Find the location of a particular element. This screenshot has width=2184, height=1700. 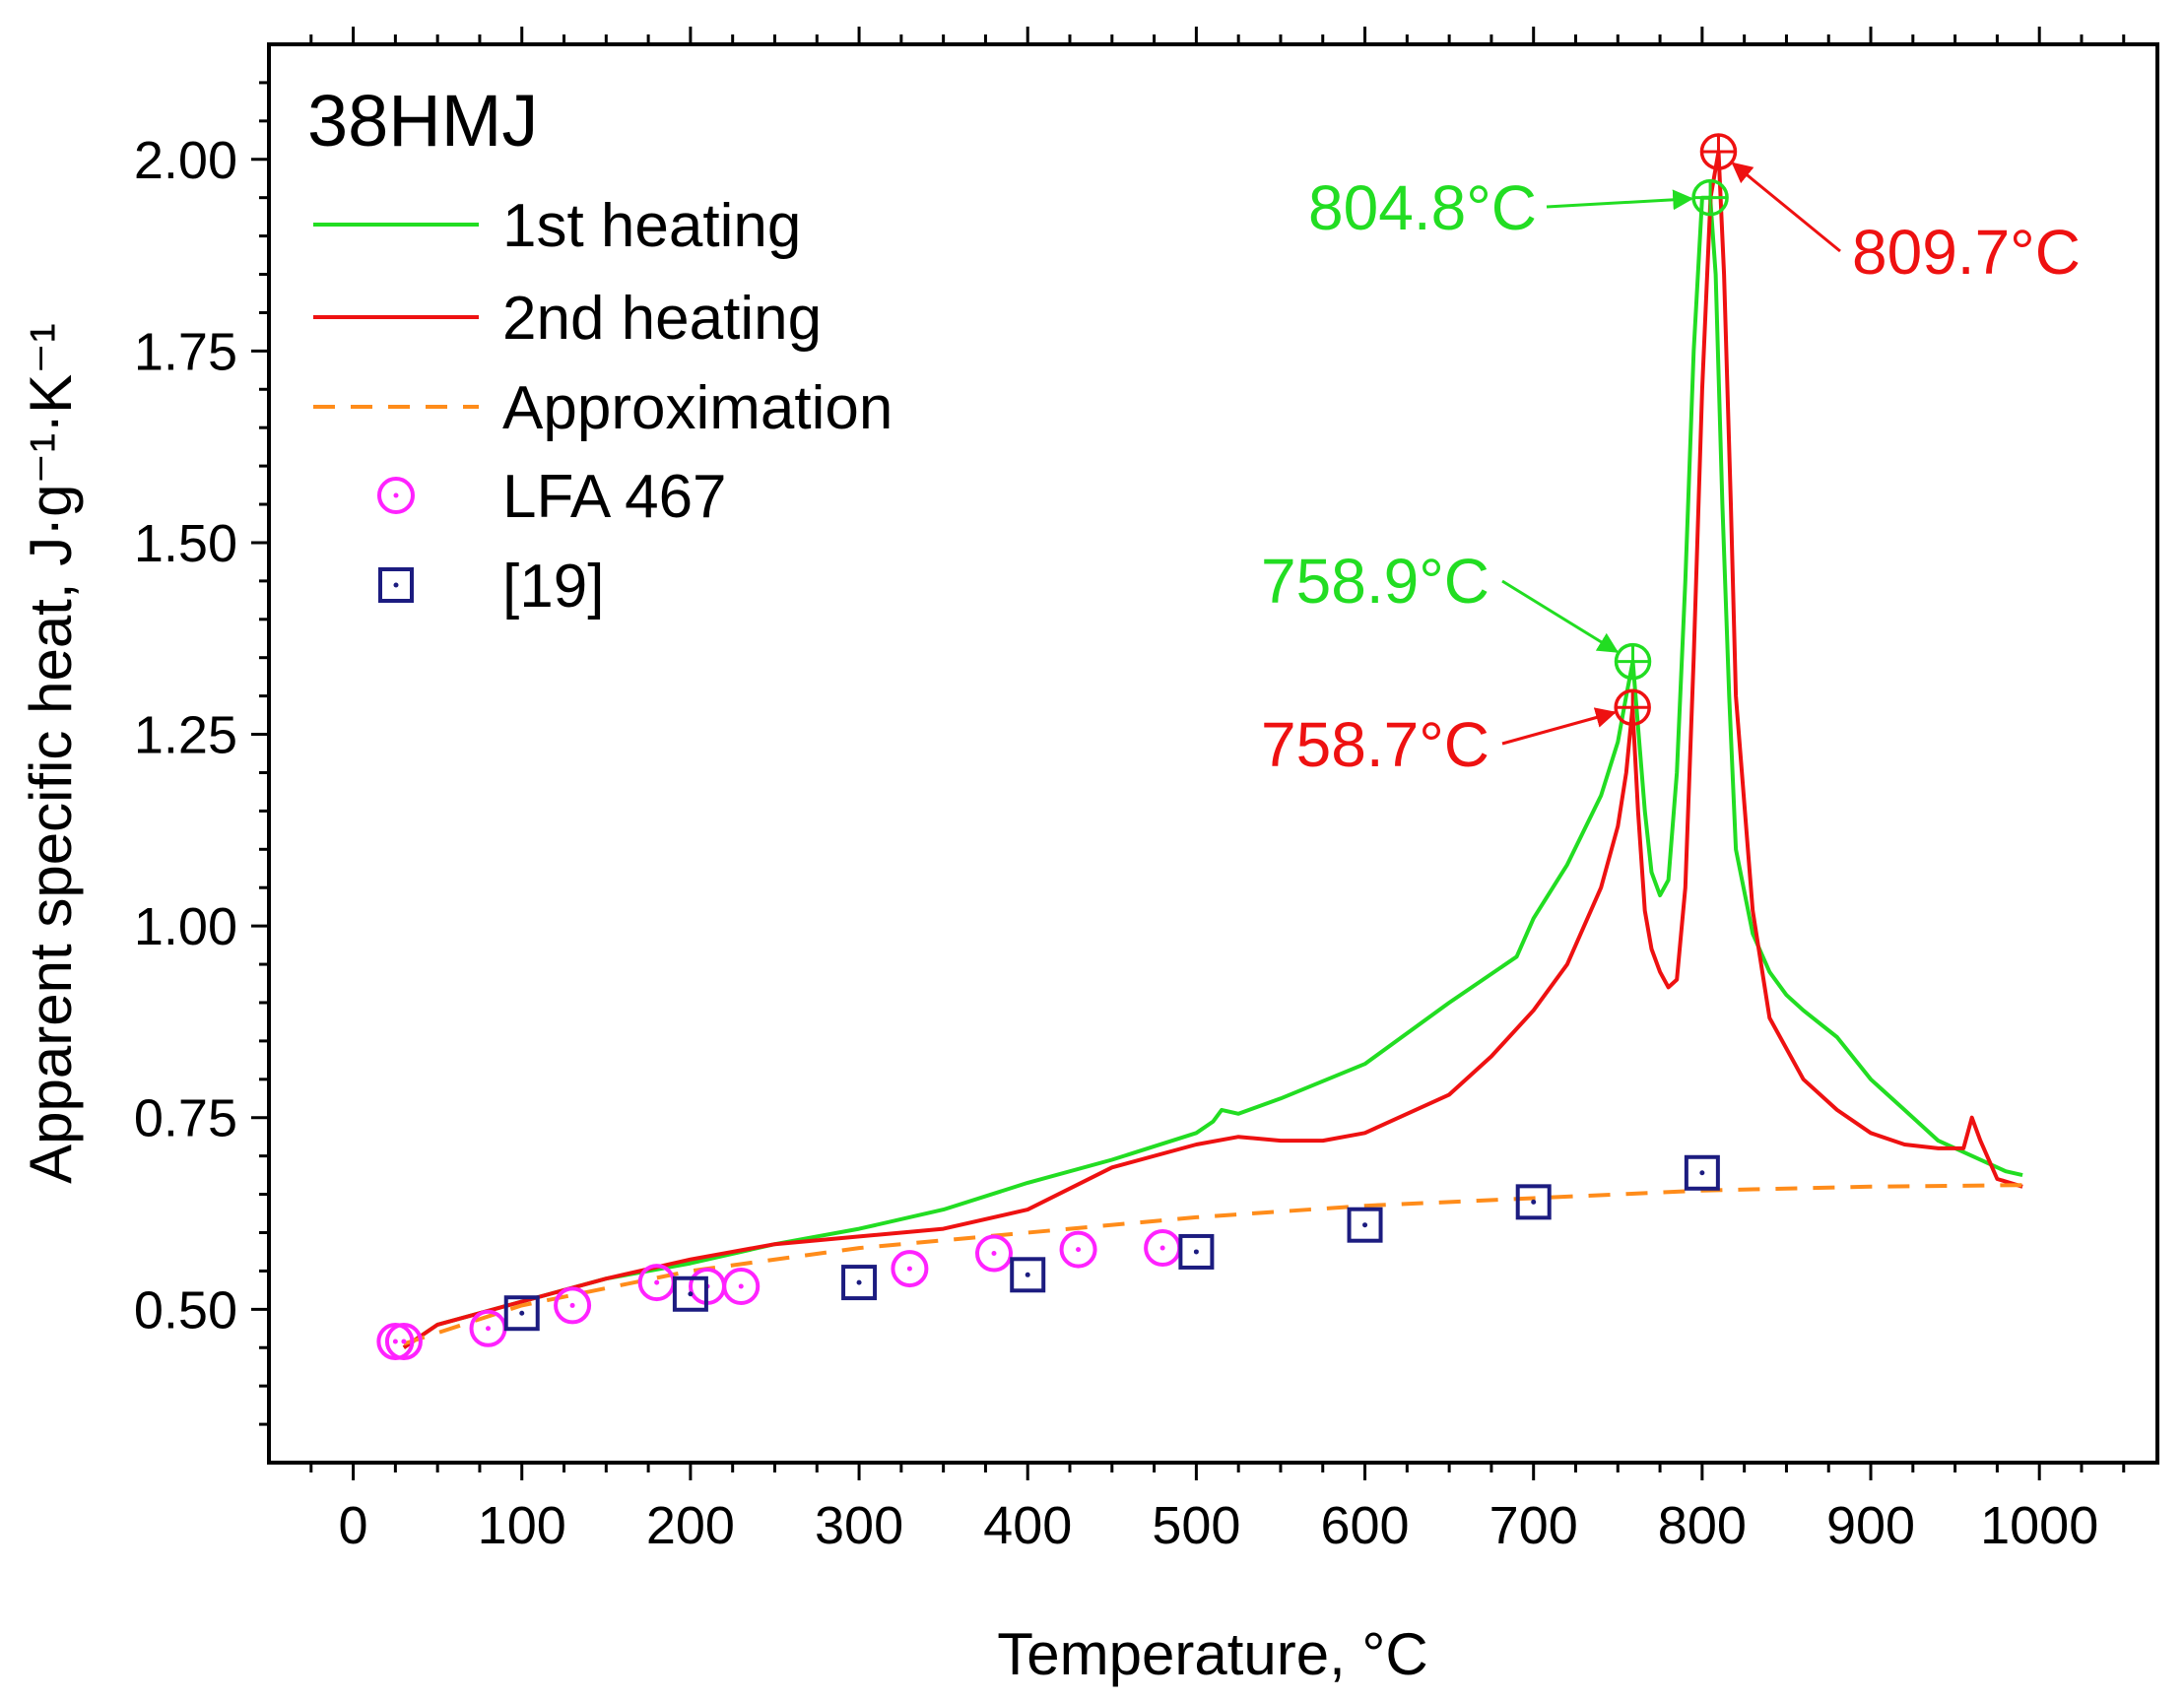

x-tick-label: 800 is located at coordinates (1702, 1526).